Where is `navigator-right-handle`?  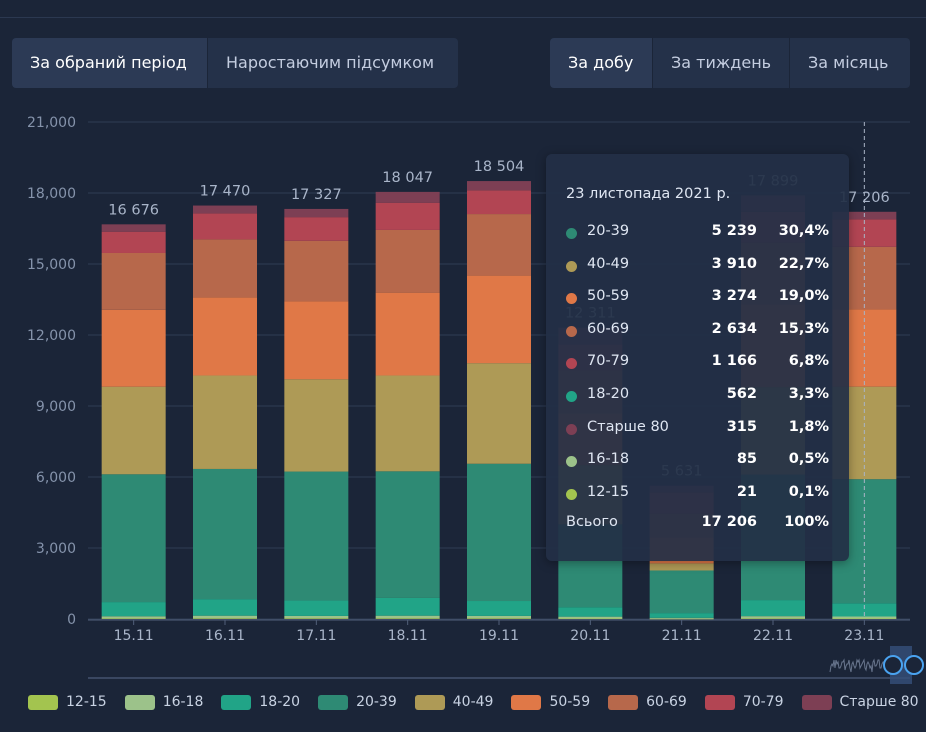 navigator-right-handle is located at coordinates (914, 665).